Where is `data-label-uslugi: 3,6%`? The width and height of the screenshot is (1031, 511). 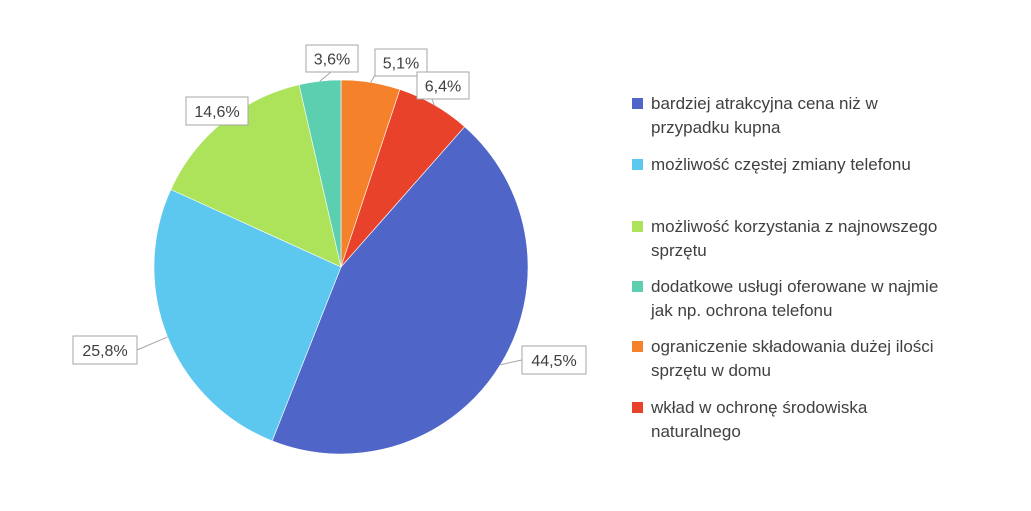 data-label-uslugi: 3,6% is located at coordinates (332, 60).